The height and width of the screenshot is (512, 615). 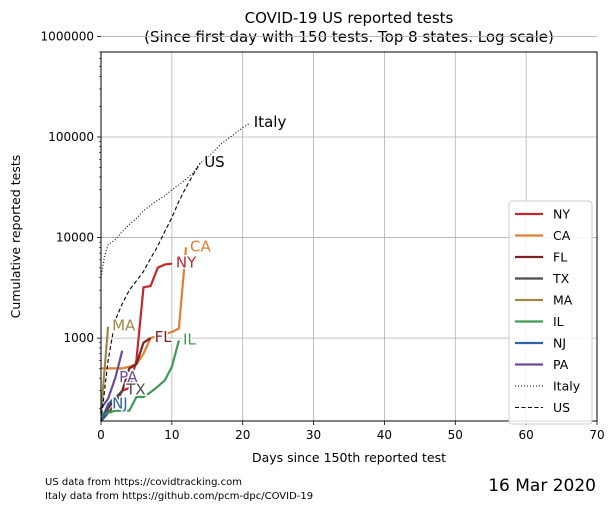 I want to click on series-line-ca, so click(x=144, y=308).